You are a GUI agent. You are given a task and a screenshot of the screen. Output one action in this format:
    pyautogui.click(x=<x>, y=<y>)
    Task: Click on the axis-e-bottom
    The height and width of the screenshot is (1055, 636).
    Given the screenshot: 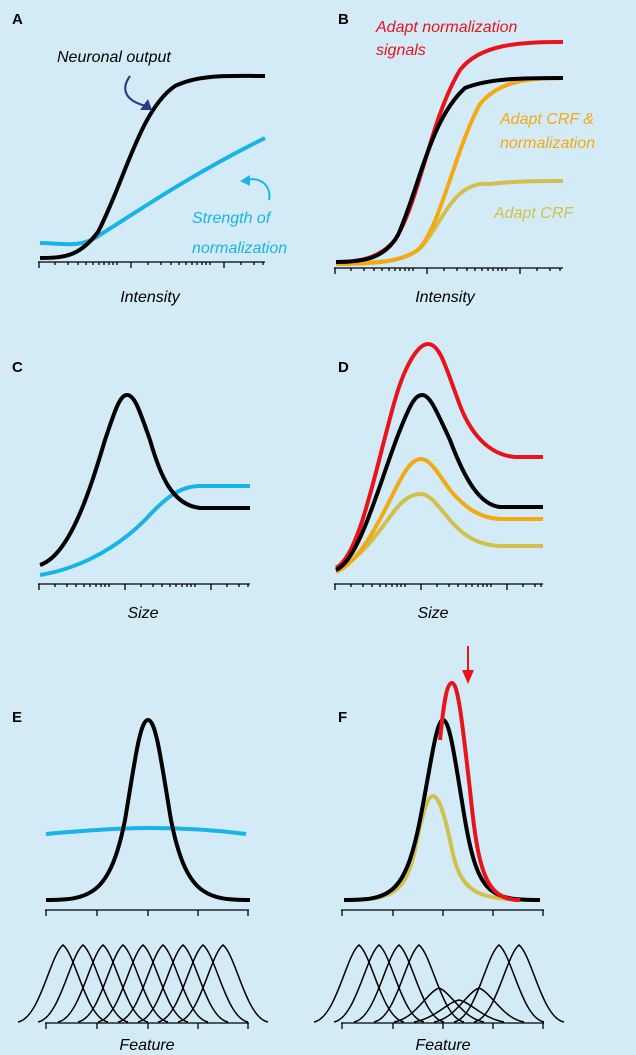 What is the action you would take?
    pyautogui.click(x=147, y=1025)
    